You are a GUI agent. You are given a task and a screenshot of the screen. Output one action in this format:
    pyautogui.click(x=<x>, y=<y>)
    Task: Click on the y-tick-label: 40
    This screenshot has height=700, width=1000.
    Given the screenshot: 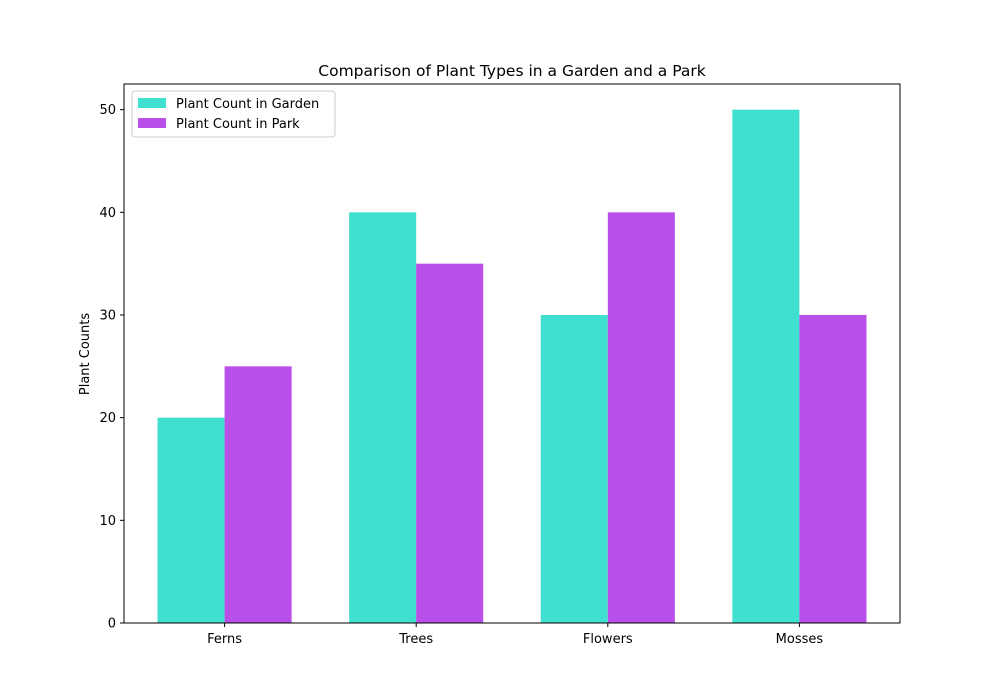 What is the action you would take?
    pyautogui.click(x=107, y=213)
    